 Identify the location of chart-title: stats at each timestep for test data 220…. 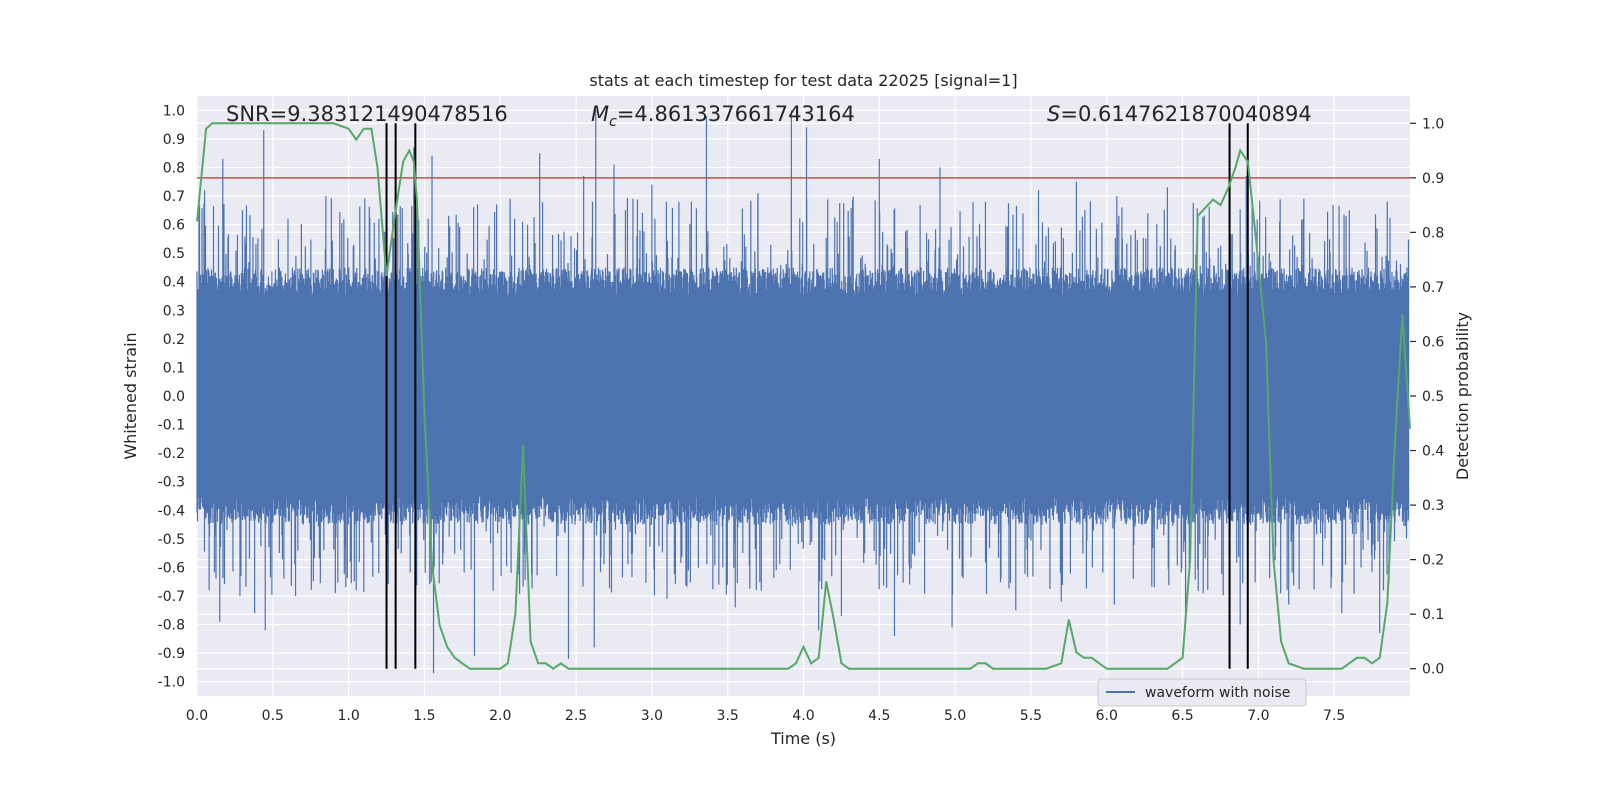
(803, 80).